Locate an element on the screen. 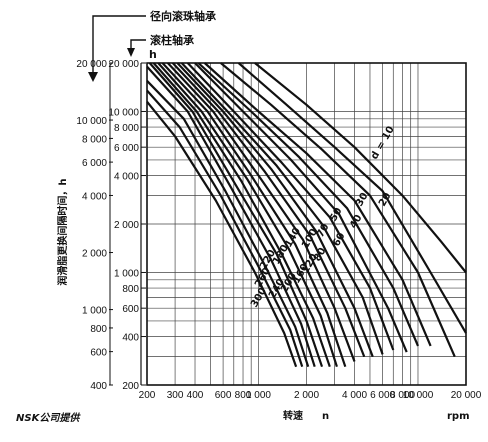 Image resolution: width=488 pixels, height=442 pixels. x-tick-label: 20 000 is located at coordinates (466, 395).